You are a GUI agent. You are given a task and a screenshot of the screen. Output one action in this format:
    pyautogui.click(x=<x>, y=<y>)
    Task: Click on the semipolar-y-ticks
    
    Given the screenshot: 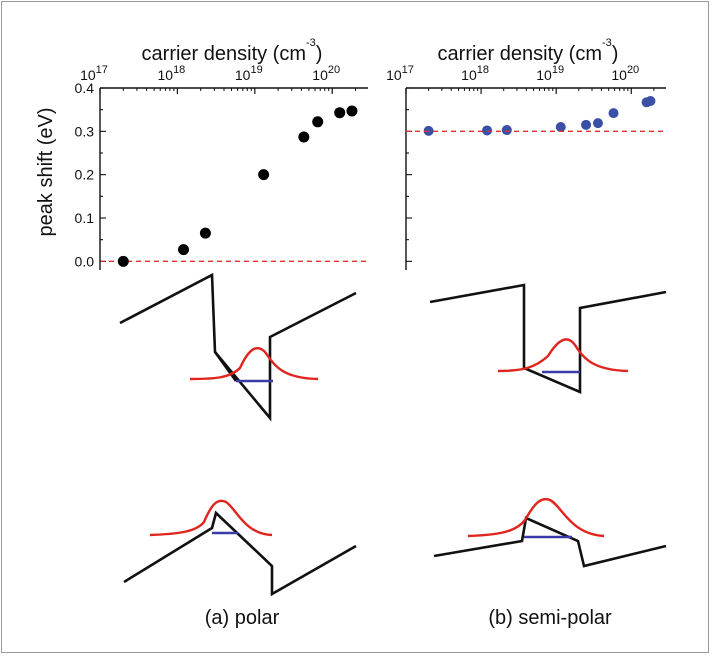 What is the action you would take?
    pyautogui.click(x=409, y=174)
    